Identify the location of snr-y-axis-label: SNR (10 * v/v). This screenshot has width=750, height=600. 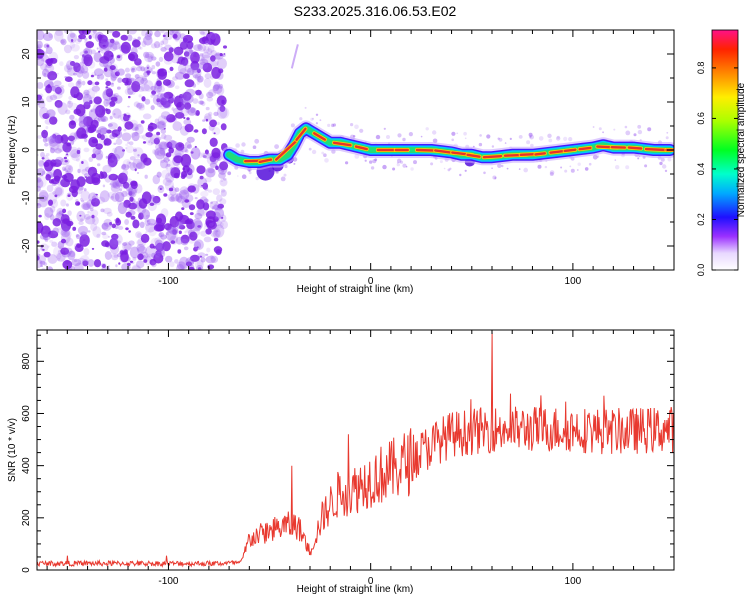
(12, 450).